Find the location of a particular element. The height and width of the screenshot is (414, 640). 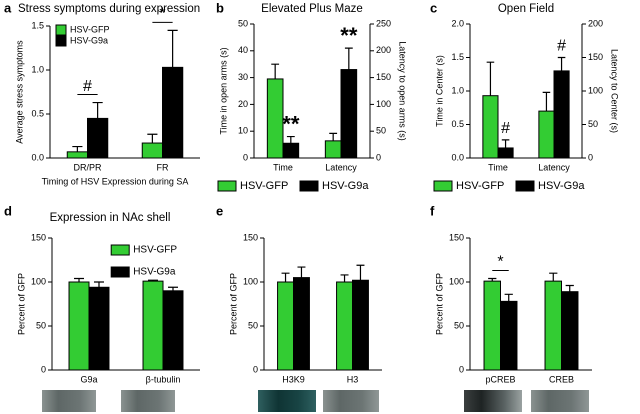

y2-axis-label: Latency to open arms (s) is located at coordinates (403, 91).